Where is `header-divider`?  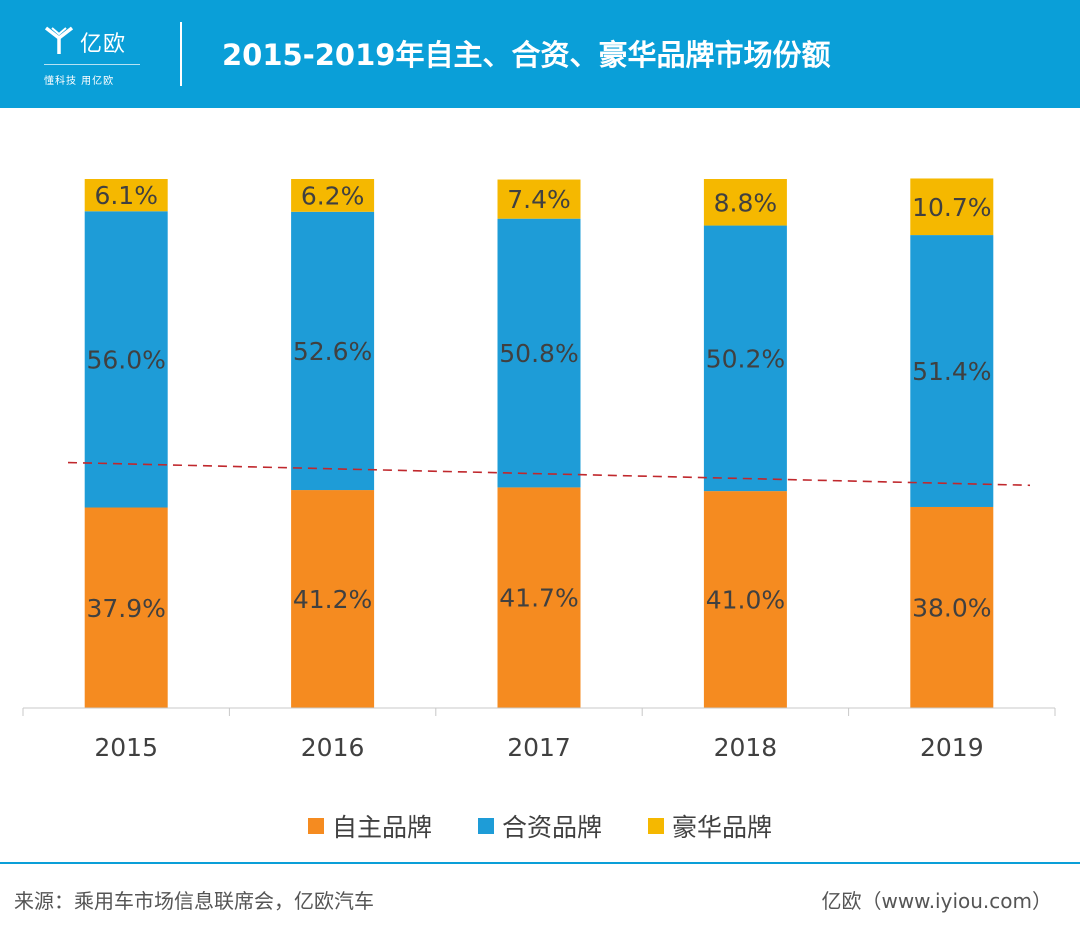 header-divider is located at coordinates (181, 54).